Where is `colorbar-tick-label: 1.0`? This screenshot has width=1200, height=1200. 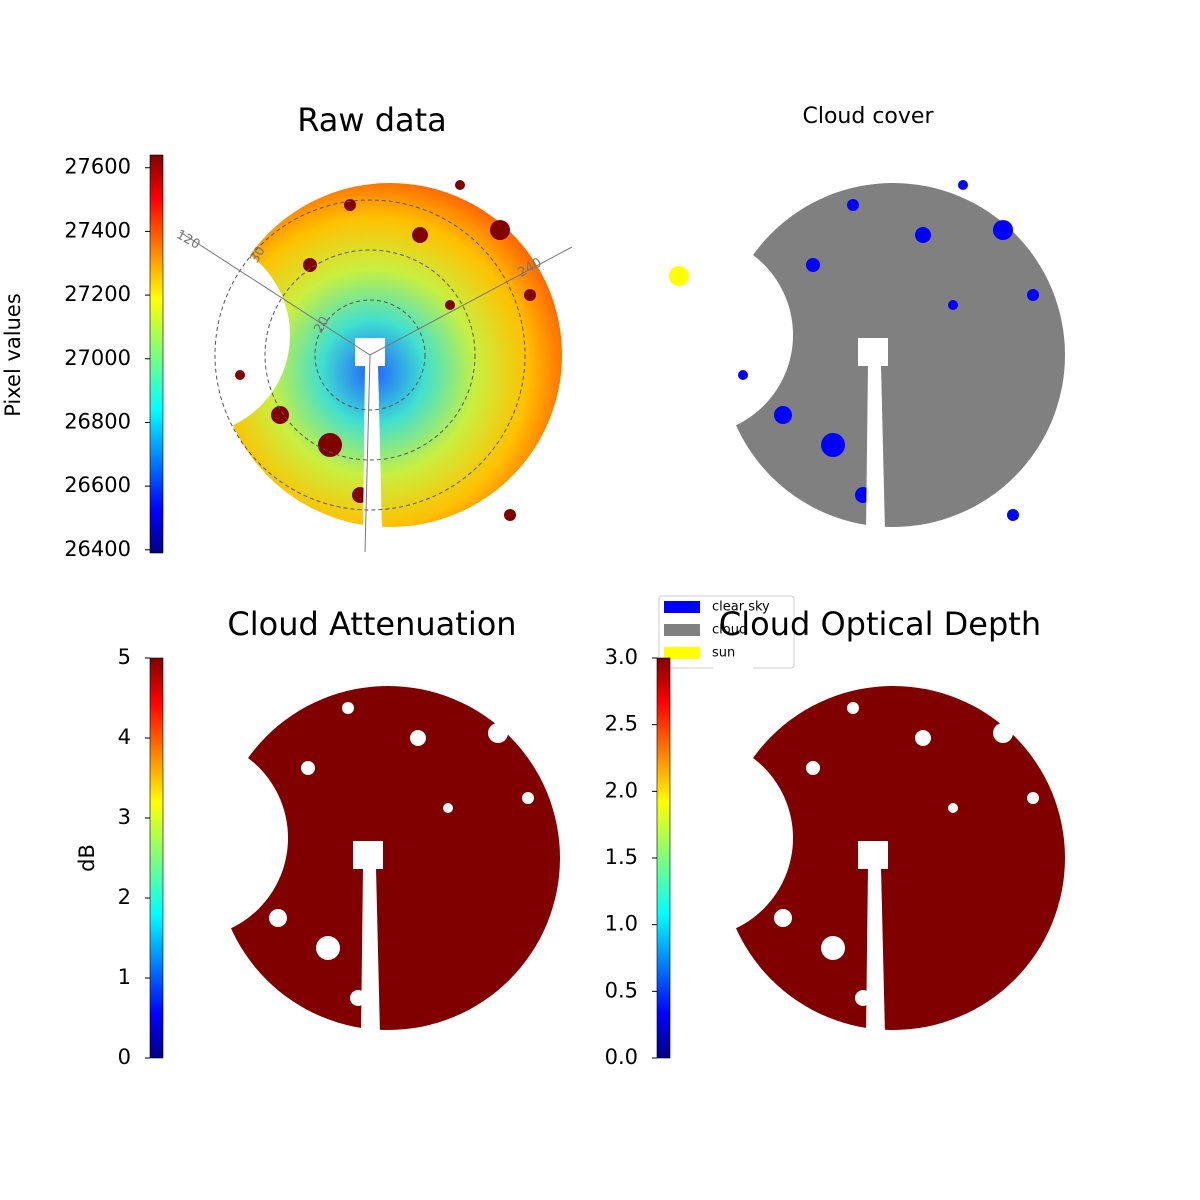 colorbar-tick-label: 1.0 is located at coordinates (621, 924).